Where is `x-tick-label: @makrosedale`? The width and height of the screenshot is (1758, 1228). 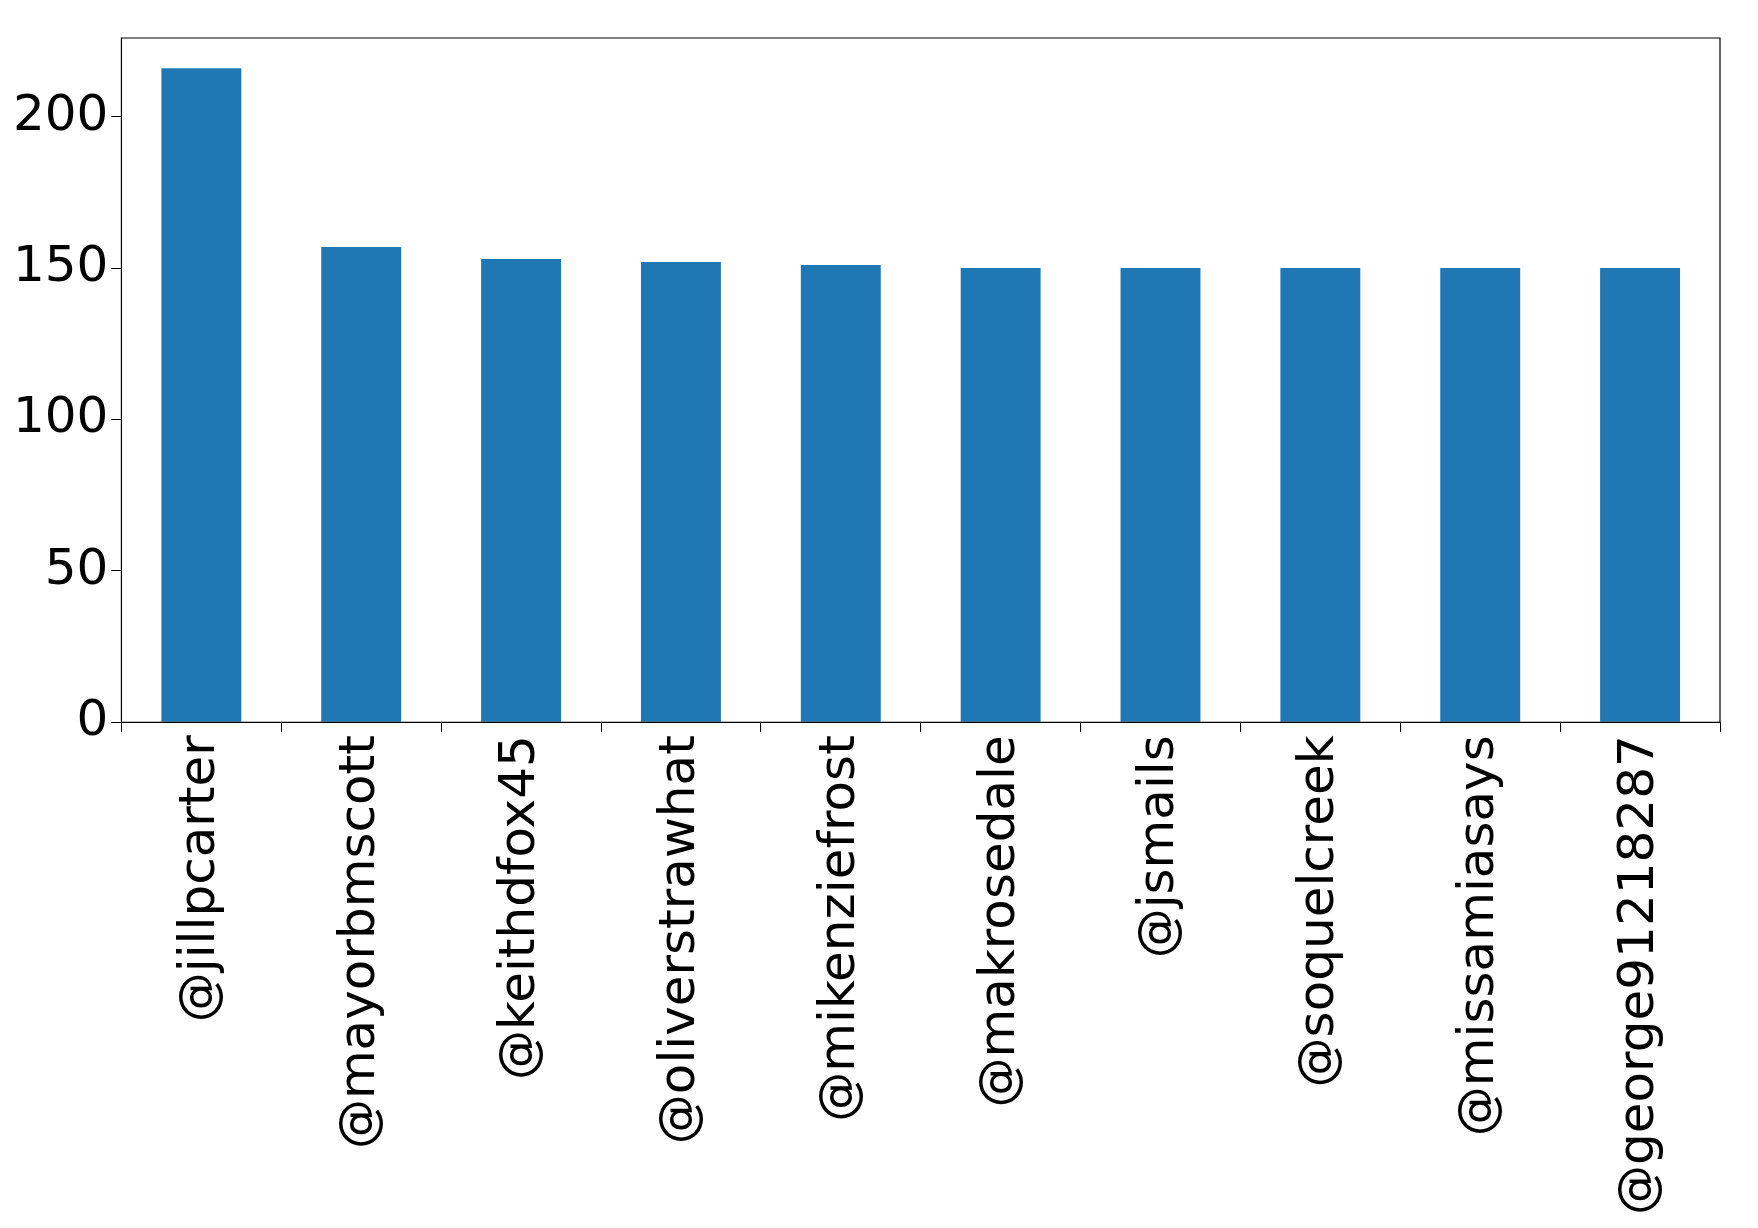
x-tick-label: @makrosedale is located at coordinates (996, 921).